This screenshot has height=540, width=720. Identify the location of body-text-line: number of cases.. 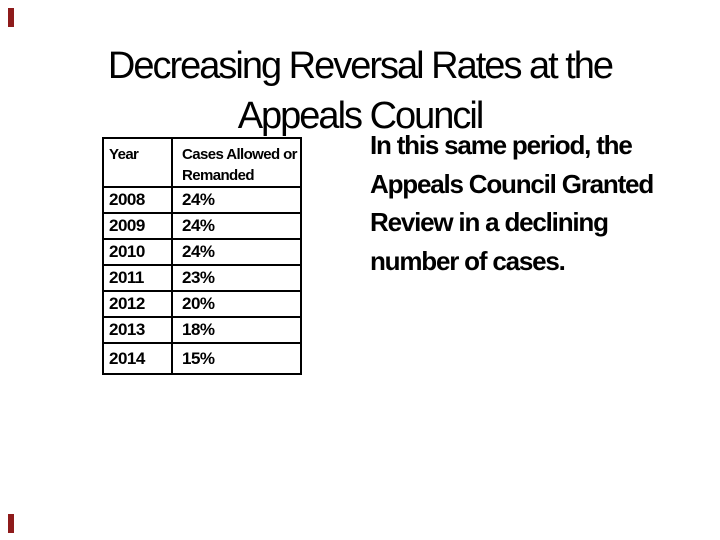
(468, 260).